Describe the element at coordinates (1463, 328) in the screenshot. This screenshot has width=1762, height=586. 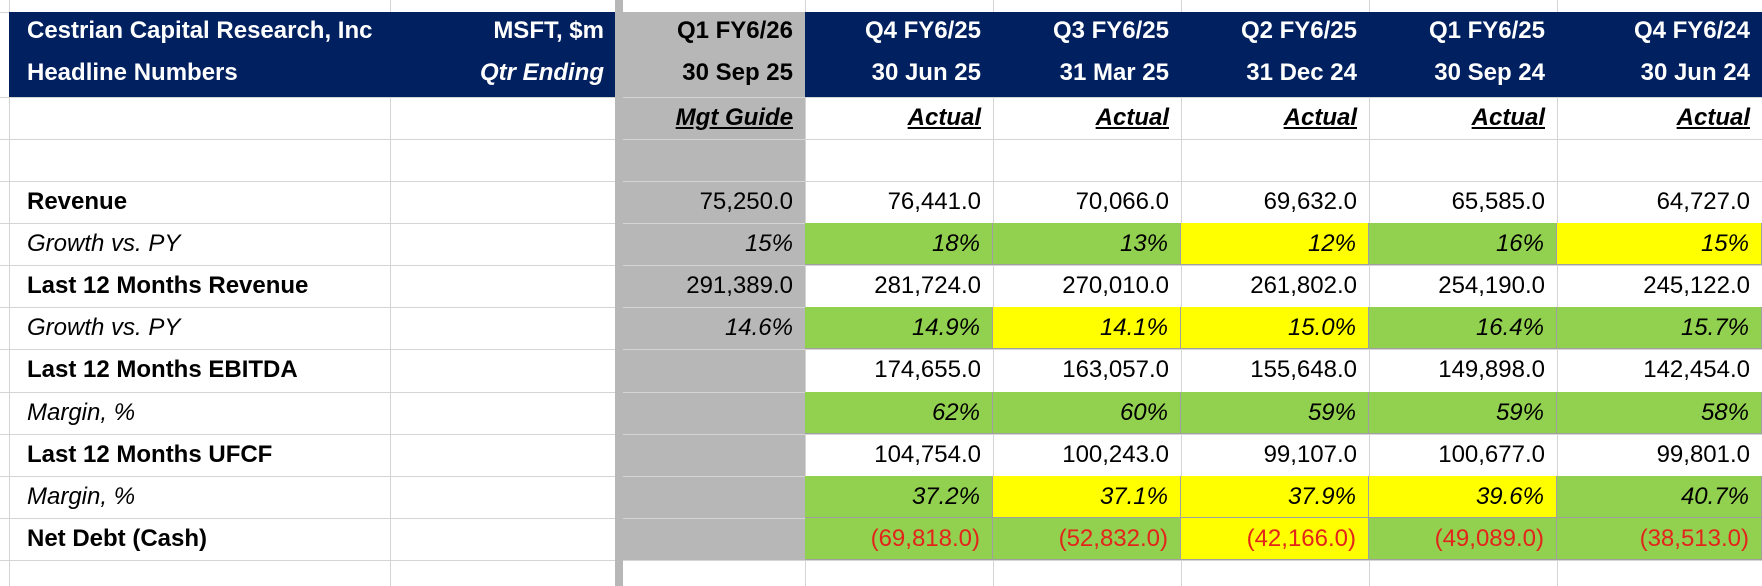
I see `data-cell: 16.4%` at that location.